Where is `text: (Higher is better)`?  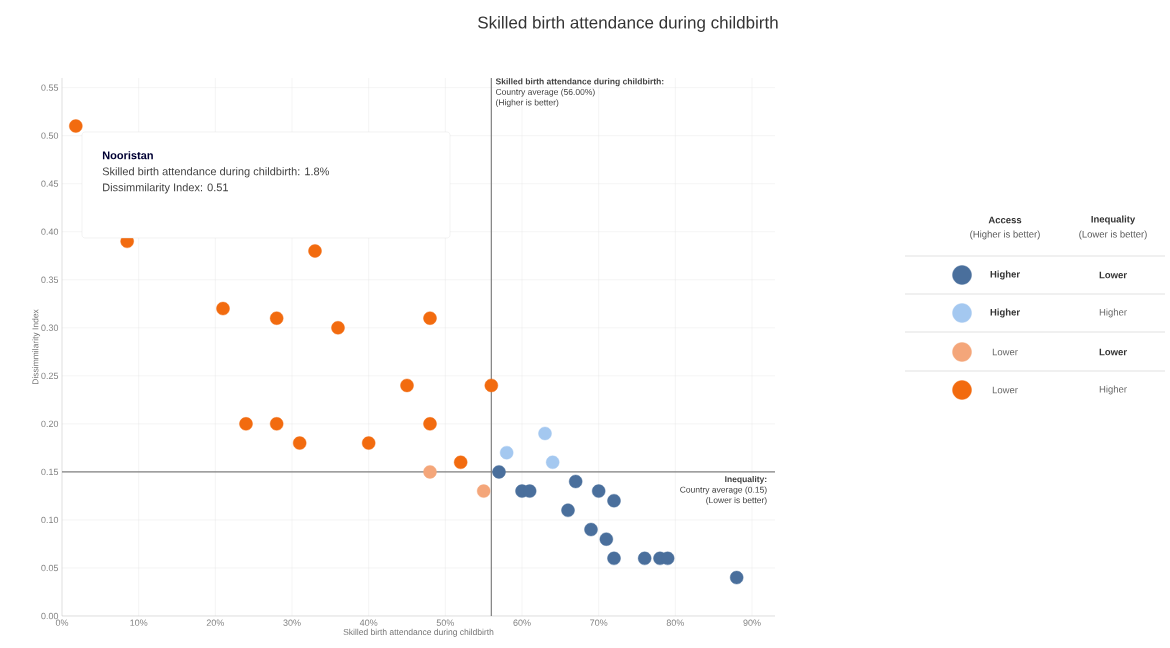 text: (Higher is better) is located at coordinates (1005, 235).